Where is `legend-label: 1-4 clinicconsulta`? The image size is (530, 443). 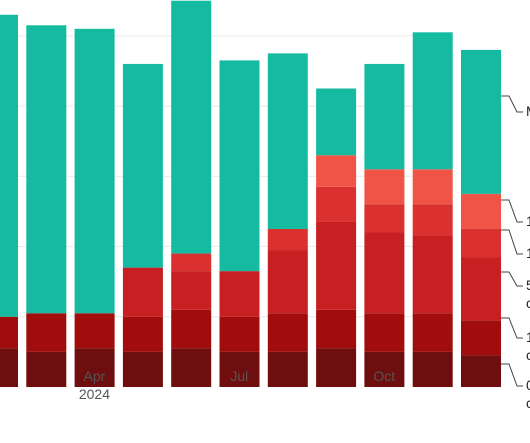 legend-label: 1-4 clinicconsulta is located at coordinates (528, 346).